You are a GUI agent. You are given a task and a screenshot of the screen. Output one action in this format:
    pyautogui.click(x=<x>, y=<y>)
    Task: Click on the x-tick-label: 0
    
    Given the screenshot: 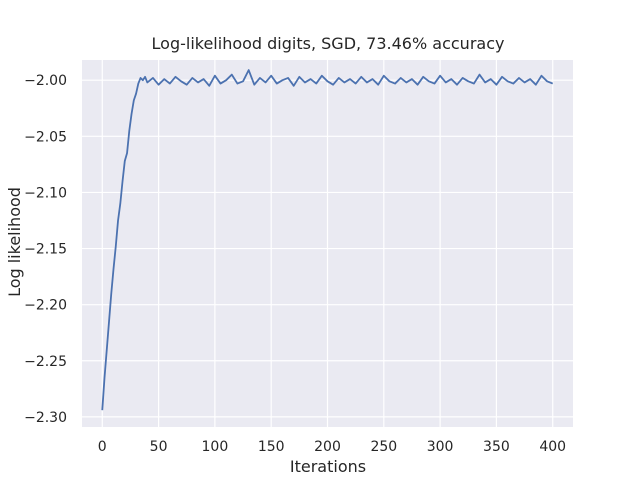 What is the action you would take?
    pyautogui.click(x=102, y=447)
    